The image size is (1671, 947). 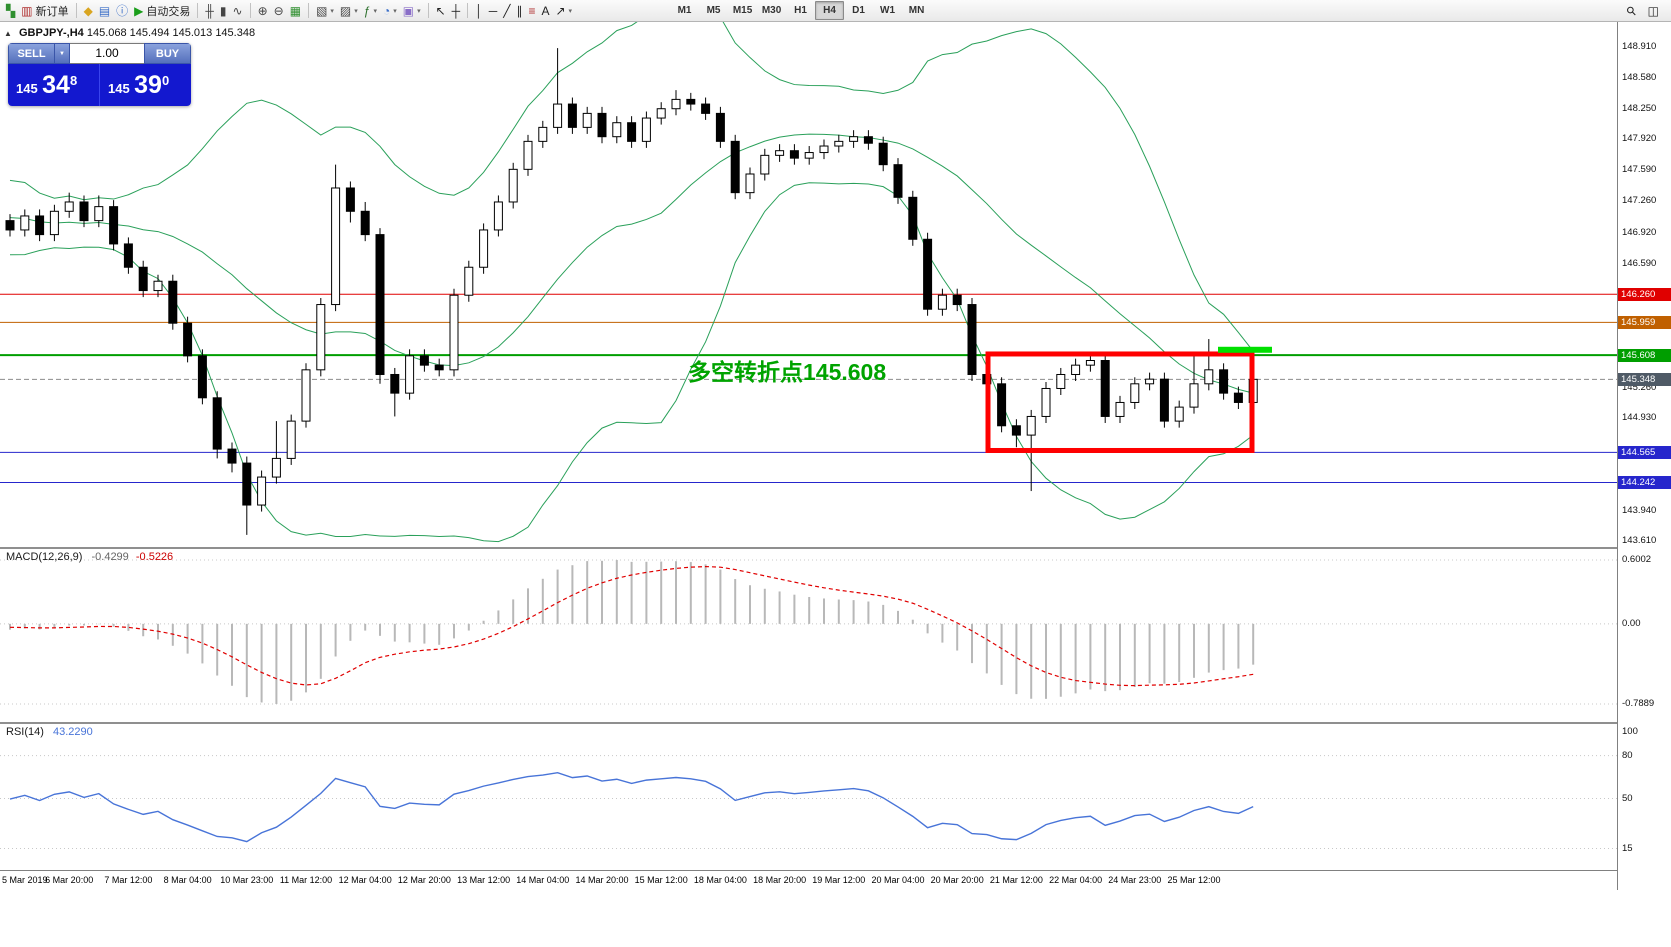 What do you see at coordinates (1245, 349) in the screenshot?
I see `green-highlight-annotation` at bounding box center [1245, 349].